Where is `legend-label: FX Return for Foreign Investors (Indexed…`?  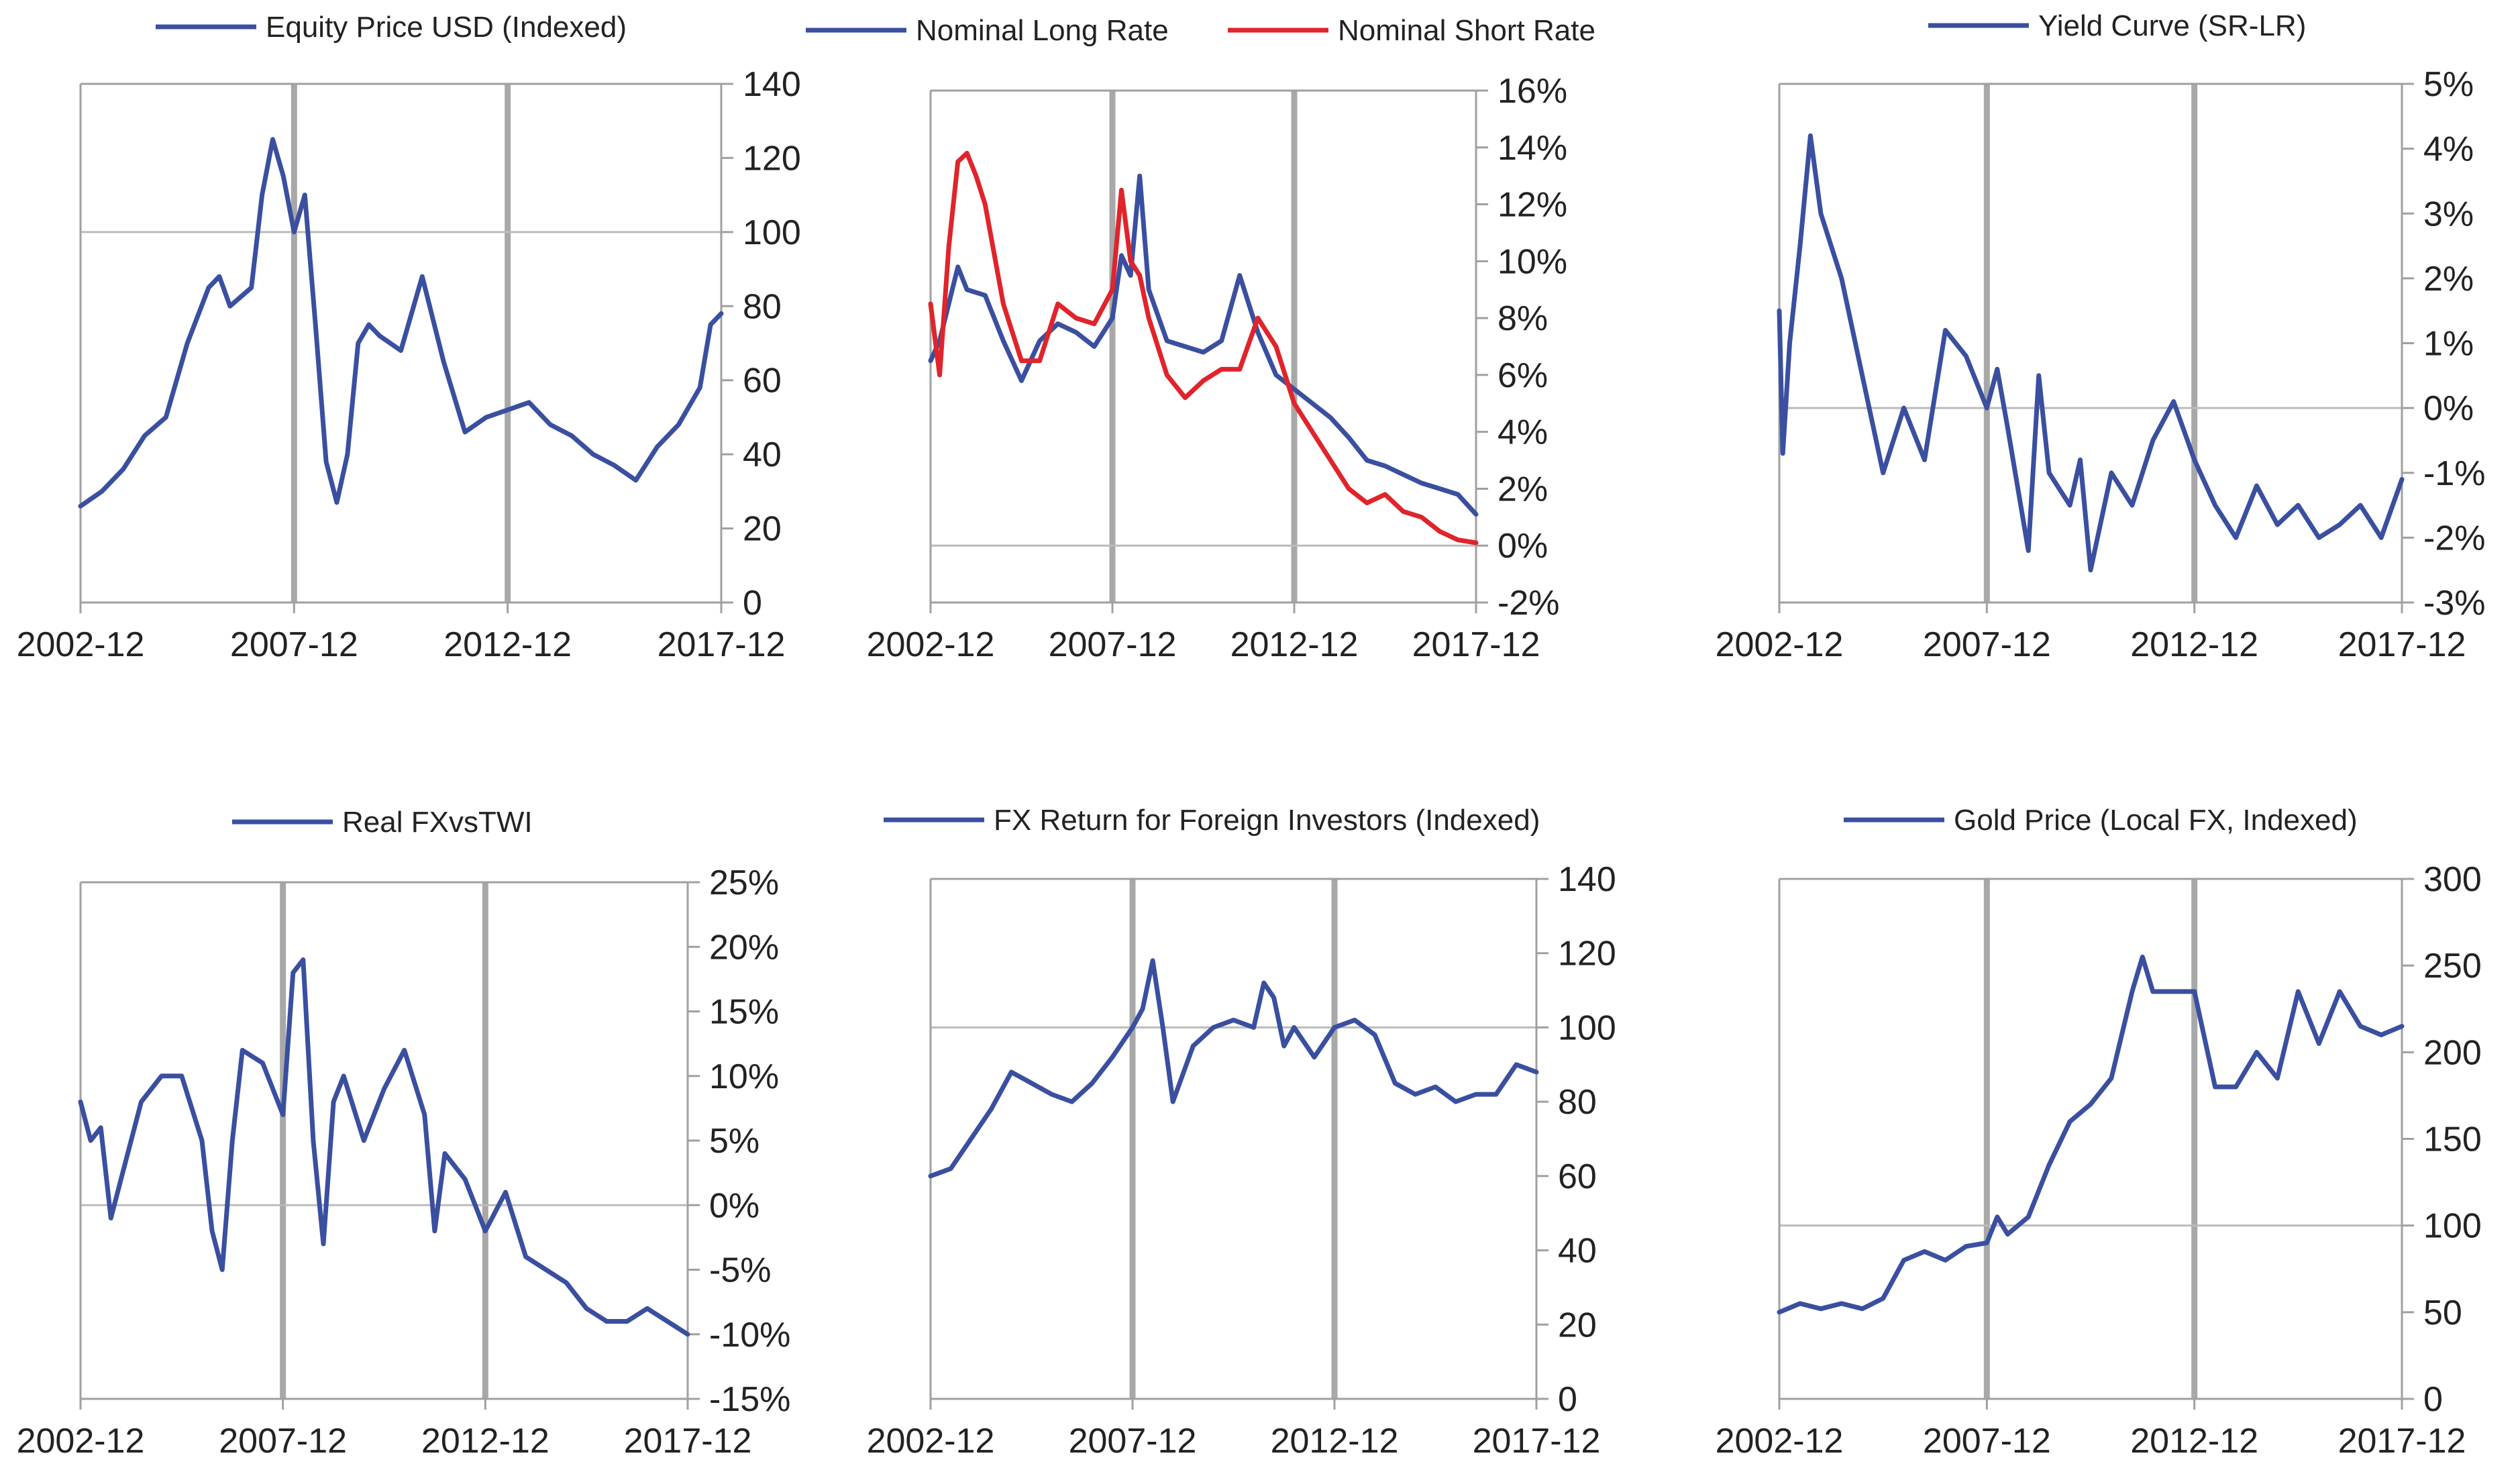
legend-label: FX Return for Foreign Investors (Indexed… is located at coordinates (1267, 821).